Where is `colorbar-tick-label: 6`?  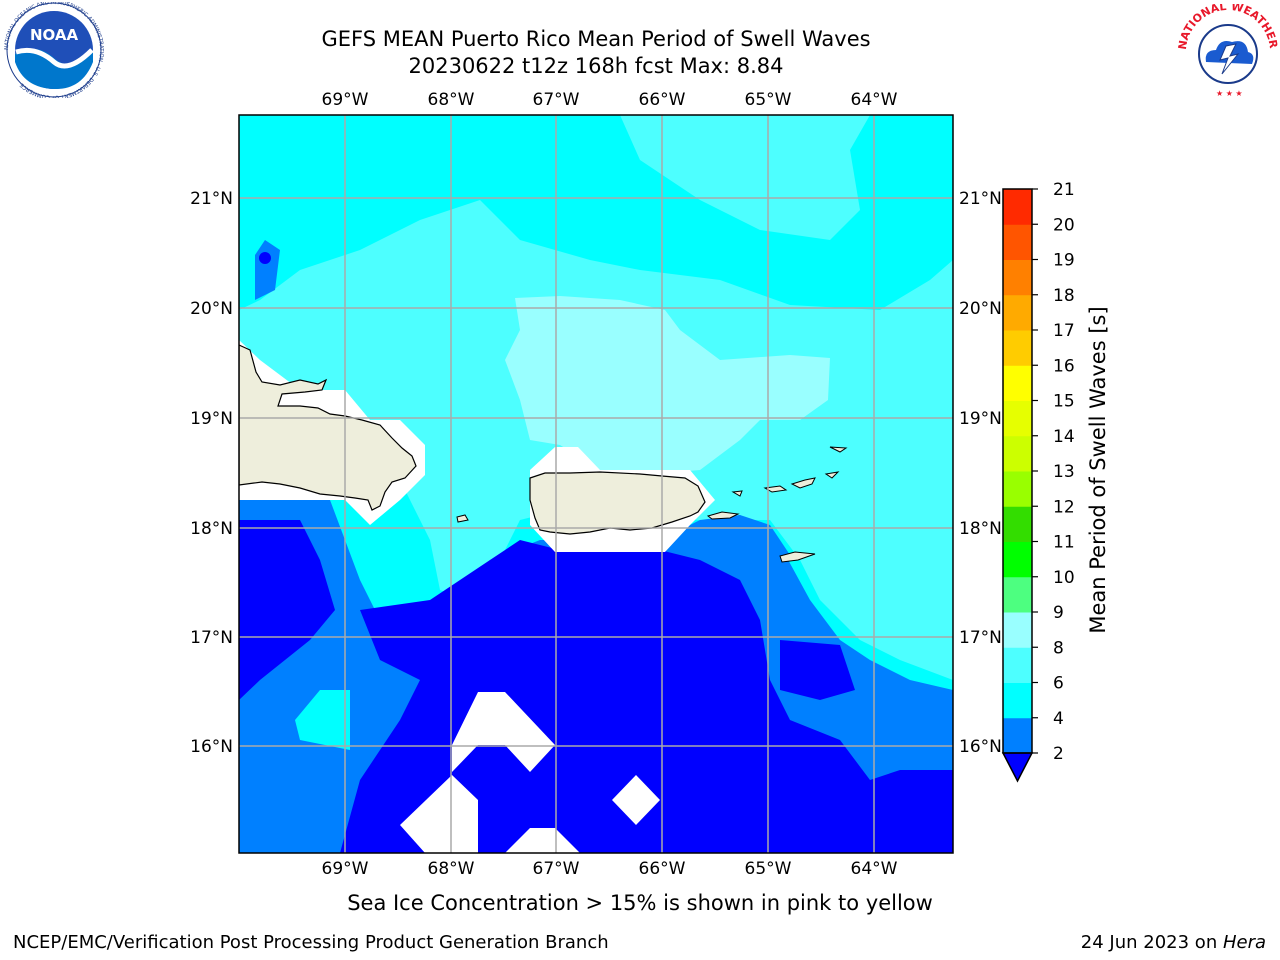 colorbar-tick-label: 6 is located at coordinates (1058, 684).